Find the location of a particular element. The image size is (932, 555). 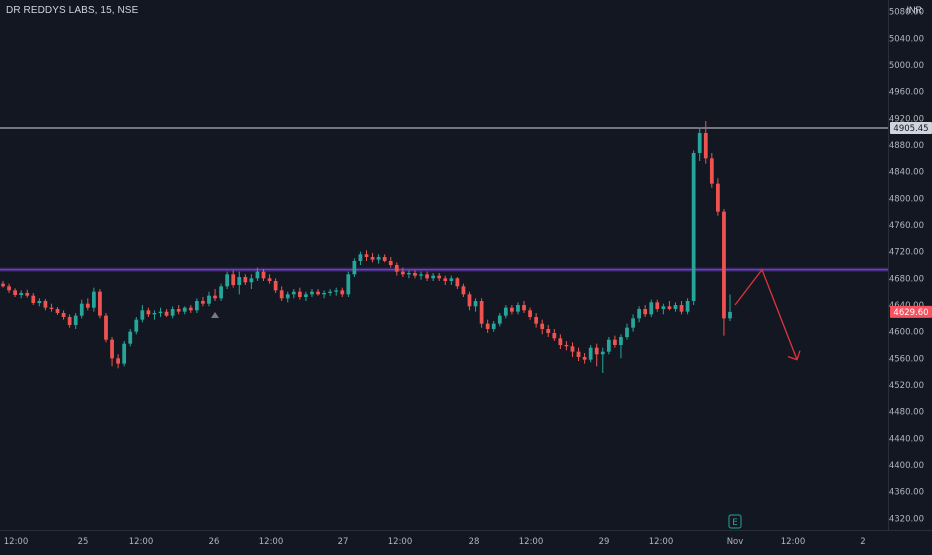

dividend-marker-icon is located at coordinates (215, 315).